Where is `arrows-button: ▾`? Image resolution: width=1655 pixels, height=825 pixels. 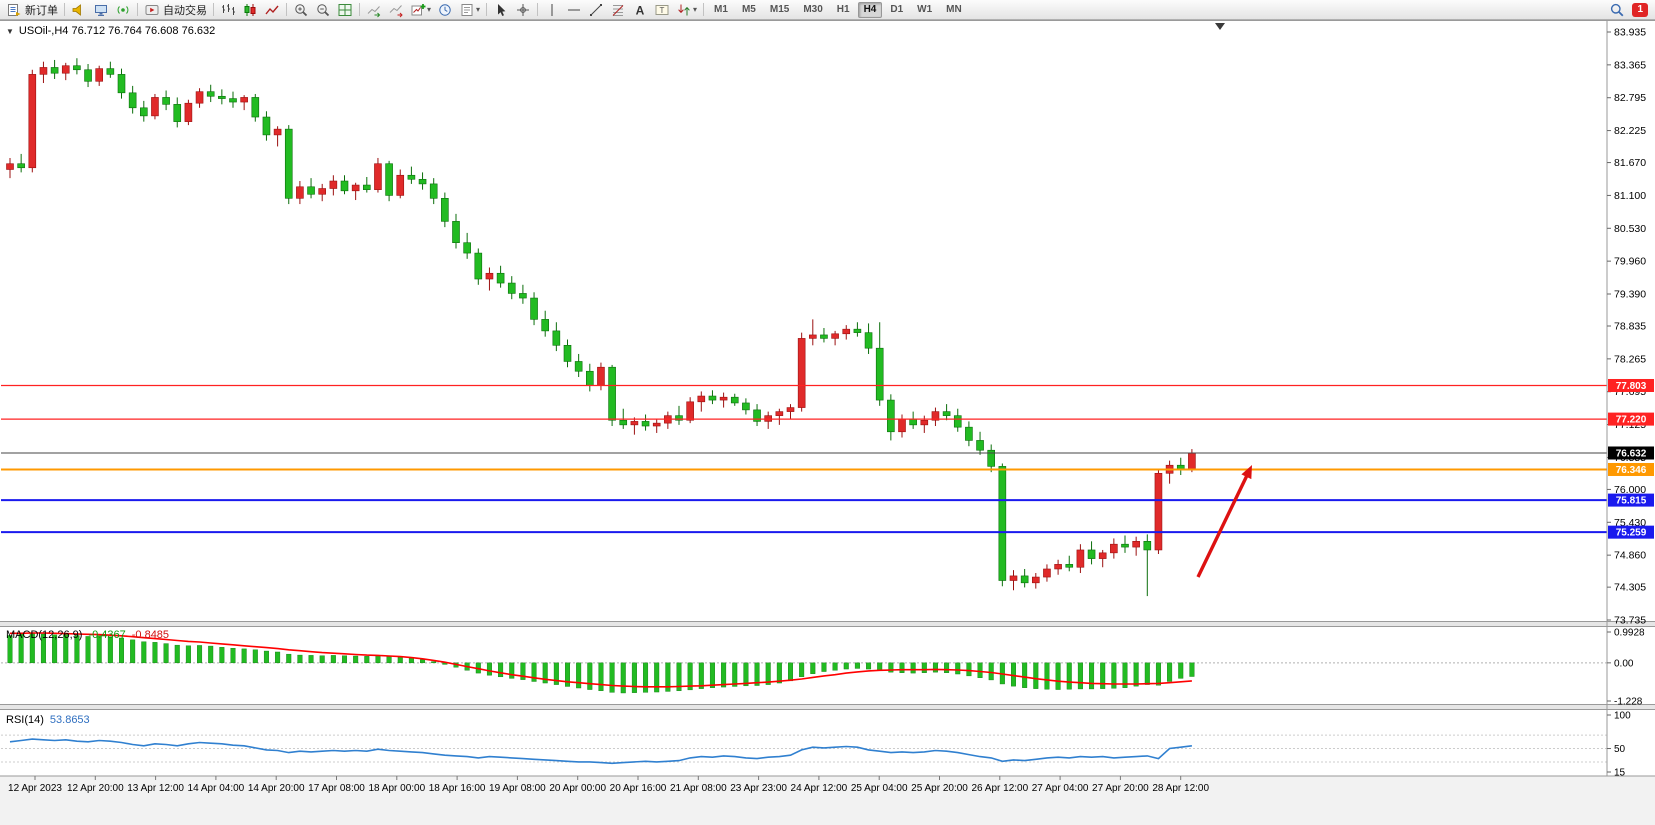
arrows-button: ▾ is located at coordinates (686, 10).